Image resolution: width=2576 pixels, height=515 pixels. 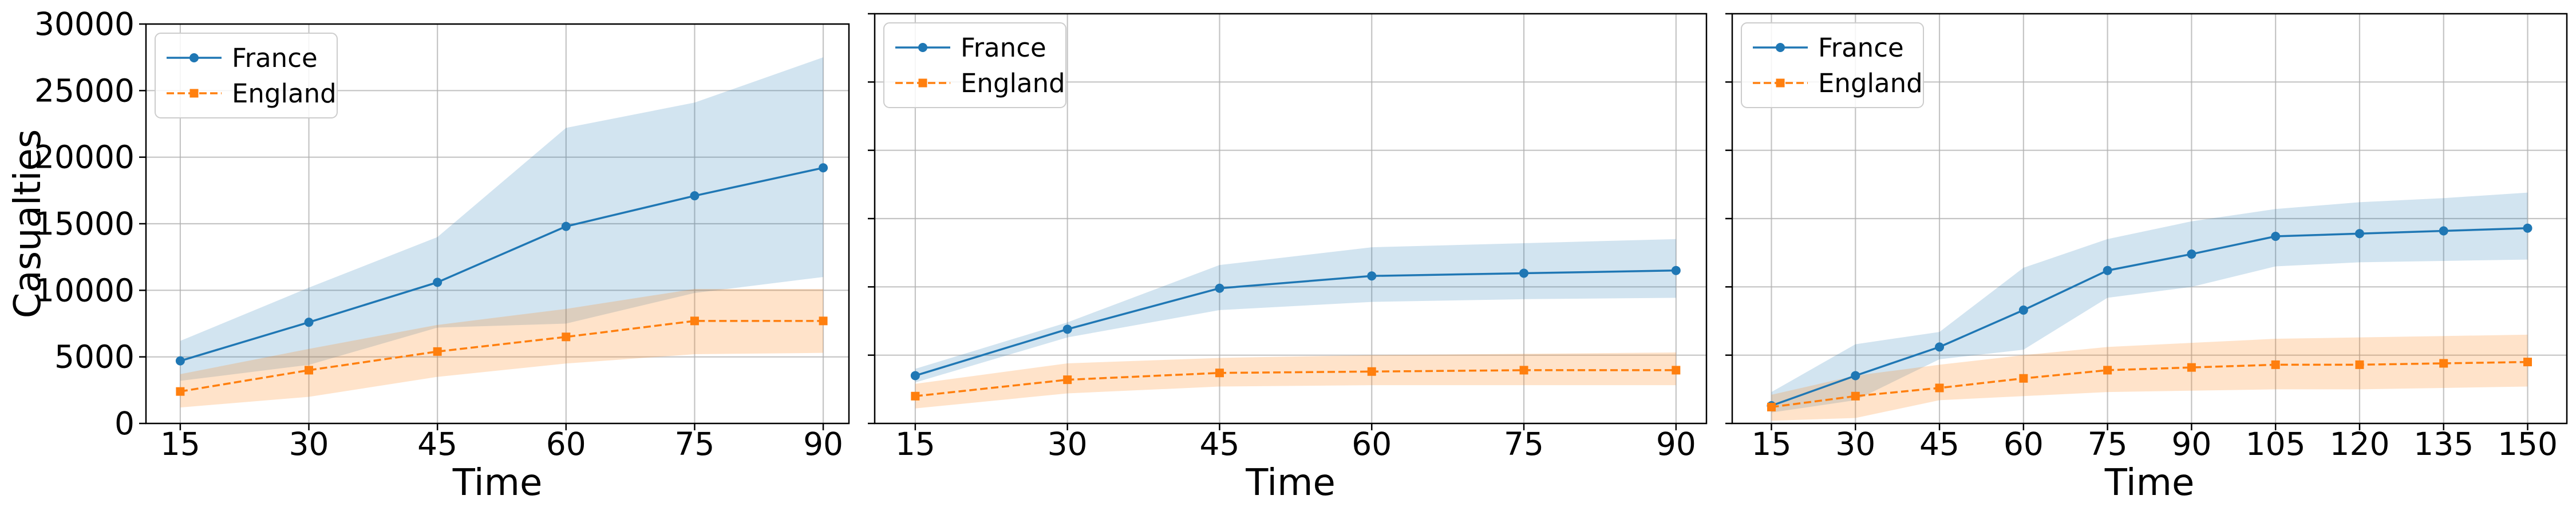 I want to click on band-france, so click(x=1295, y=311).